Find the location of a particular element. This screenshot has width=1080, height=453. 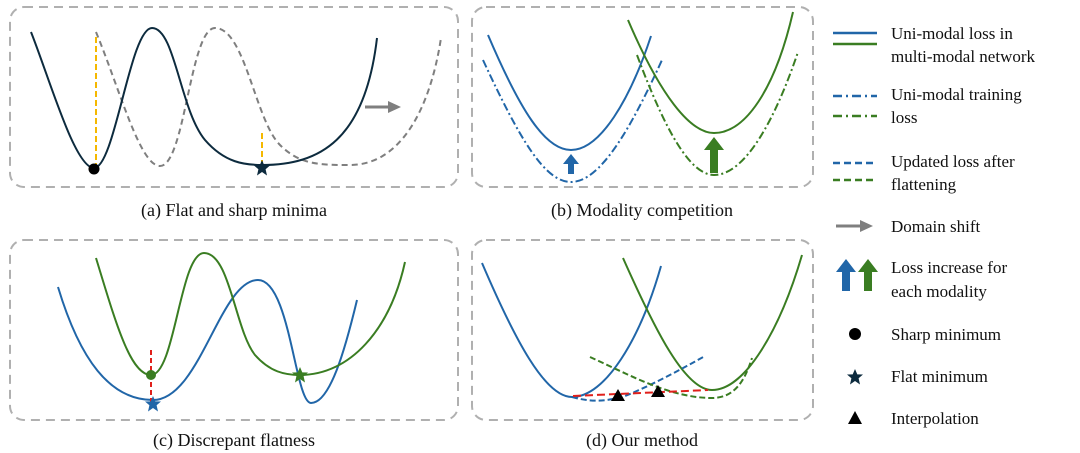

loss-curve is located at coordinates (204, 98).